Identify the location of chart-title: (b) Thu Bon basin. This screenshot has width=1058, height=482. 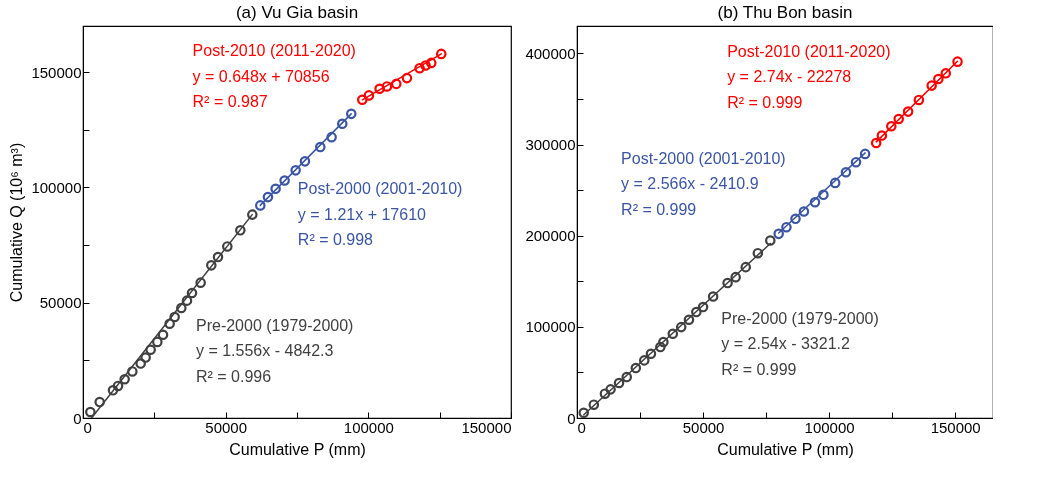
(785, 12).